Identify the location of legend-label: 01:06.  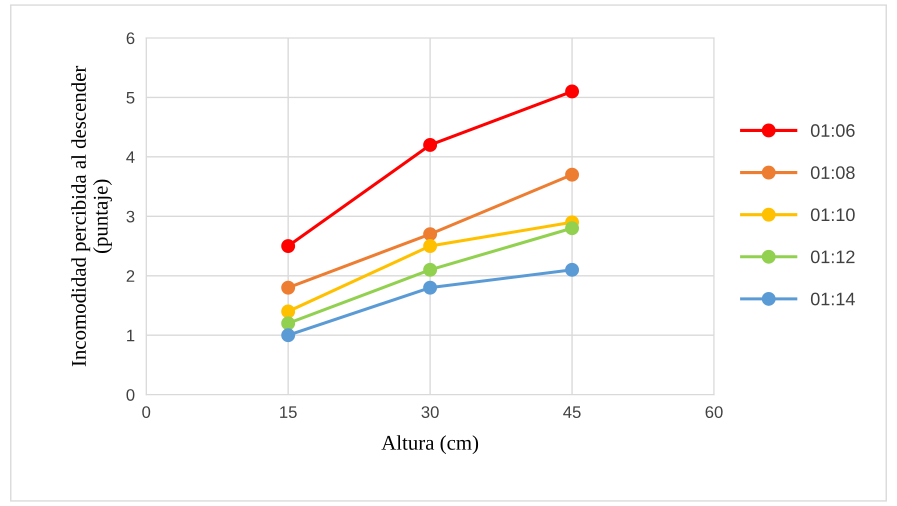
(832, 130).